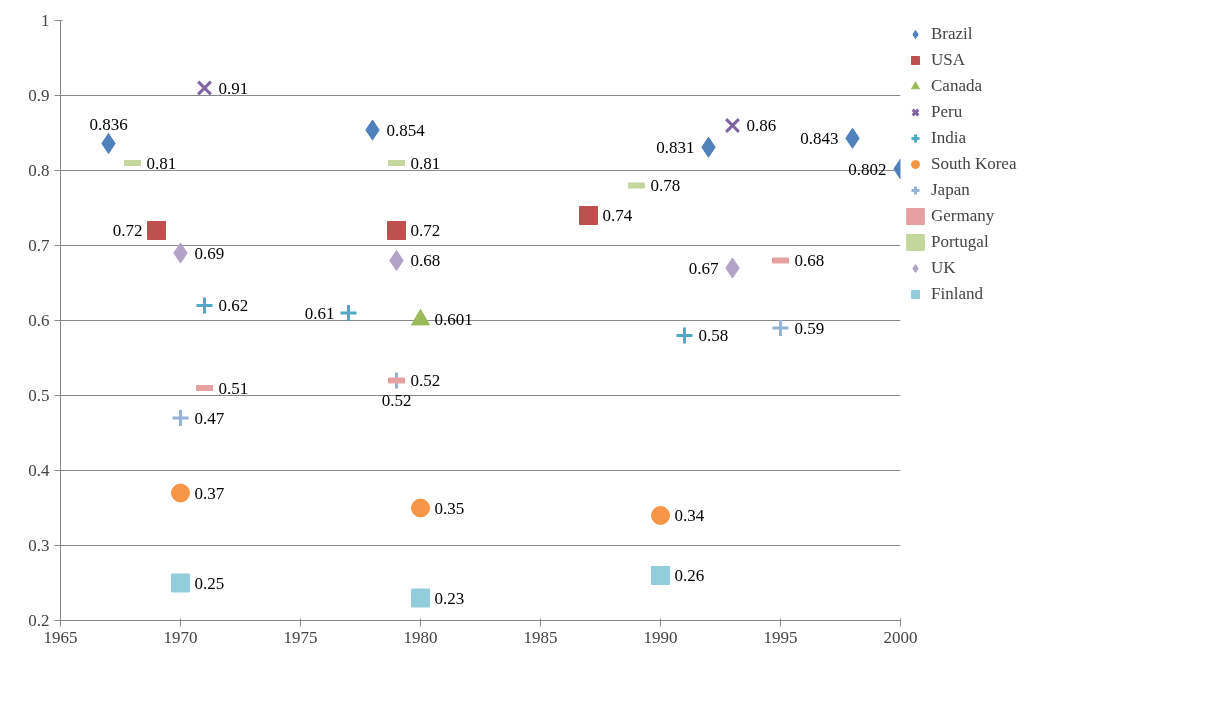  Describe the element at coordinates (660, 637) in the screenshot. I see `x-tick-label: 1990` at that location.